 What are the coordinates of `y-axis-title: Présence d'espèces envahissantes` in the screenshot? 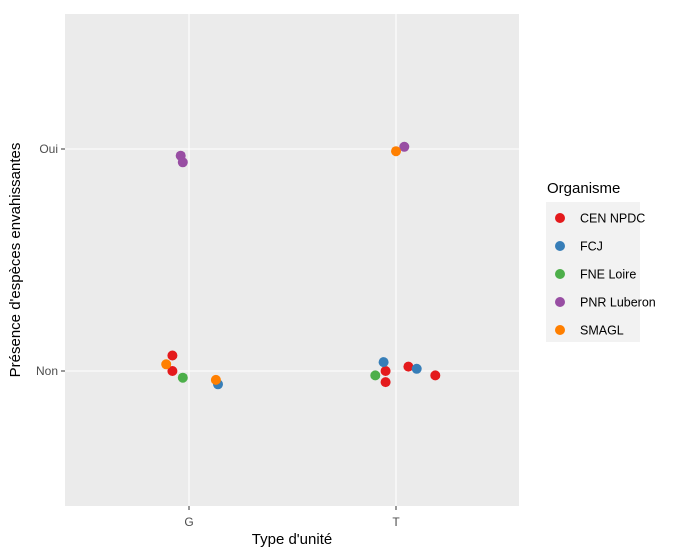 It's located at (15, 260).